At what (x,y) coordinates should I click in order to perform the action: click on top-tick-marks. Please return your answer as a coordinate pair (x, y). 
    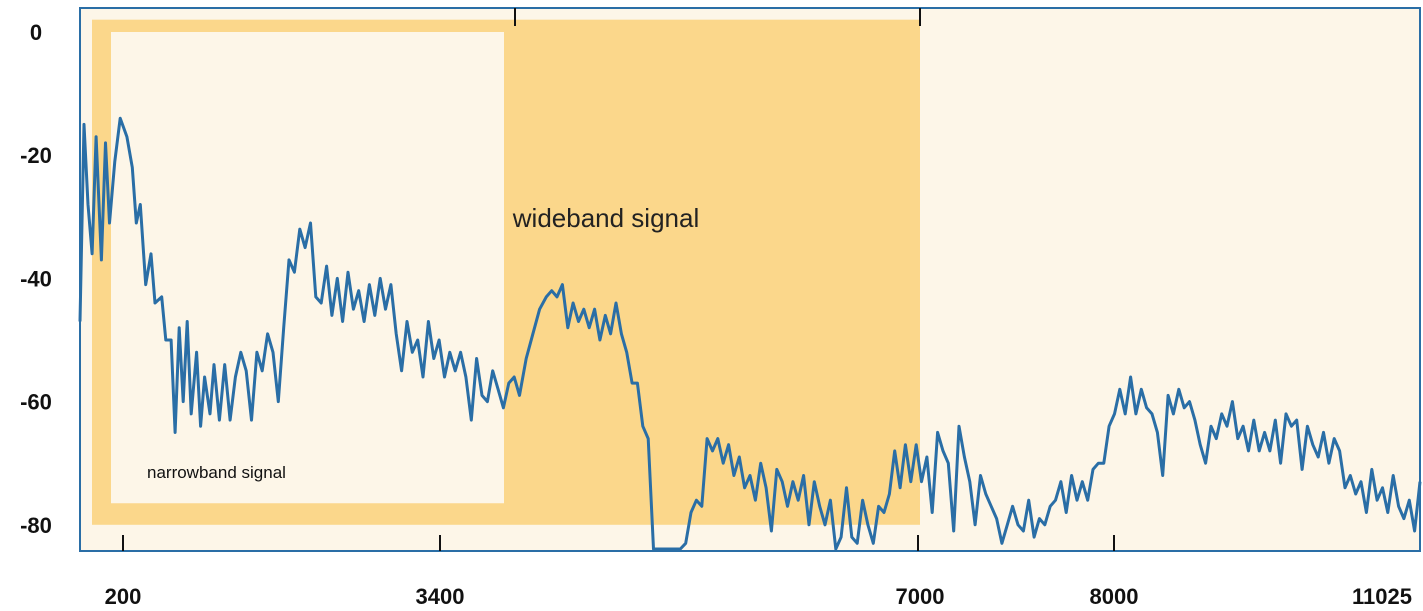
    Looking at the image, I should click on (717, 17).